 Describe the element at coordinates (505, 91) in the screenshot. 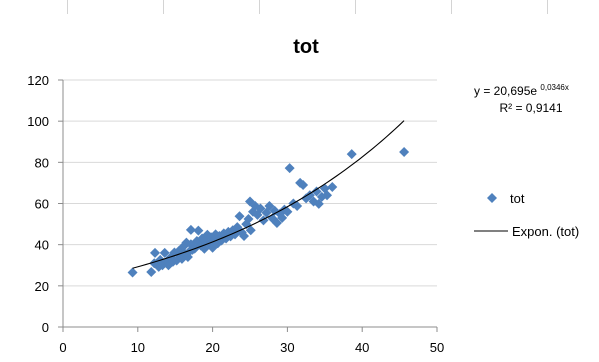

I see `trendline-equation-base: y = 20,695e` at that location.